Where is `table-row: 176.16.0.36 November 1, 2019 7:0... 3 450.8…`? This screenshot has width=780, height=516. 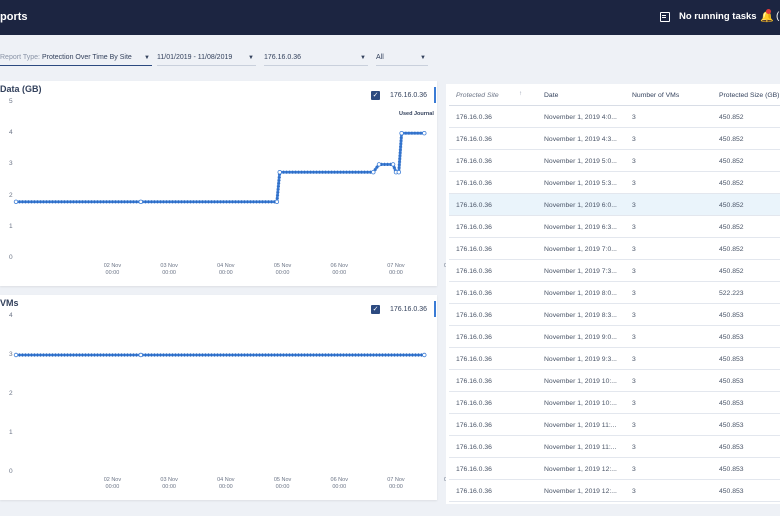
table-row: 176.16.0.36 November 1, 2019 7:0... 3 450.8… is located at coordinates (614, 249).